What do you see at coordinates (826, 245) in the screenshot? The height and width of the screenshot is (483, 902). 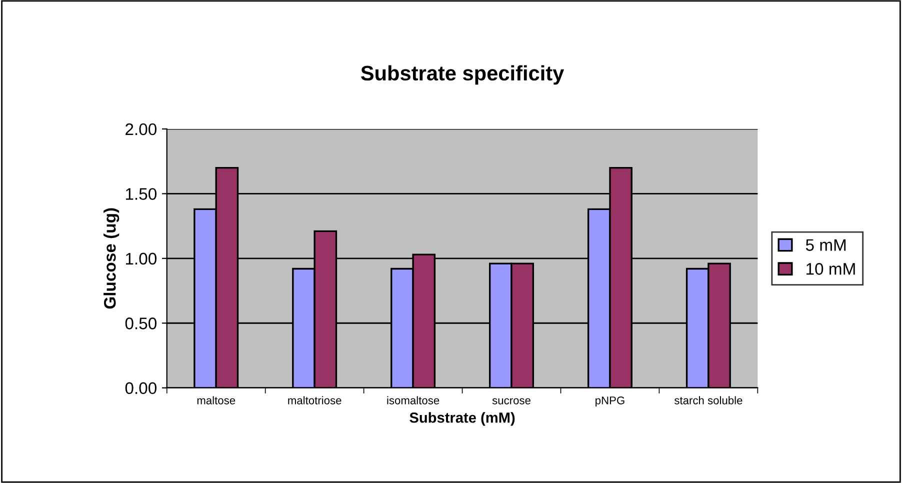 I see `legend-label: 5 mM` at bounding box center [826, 245].